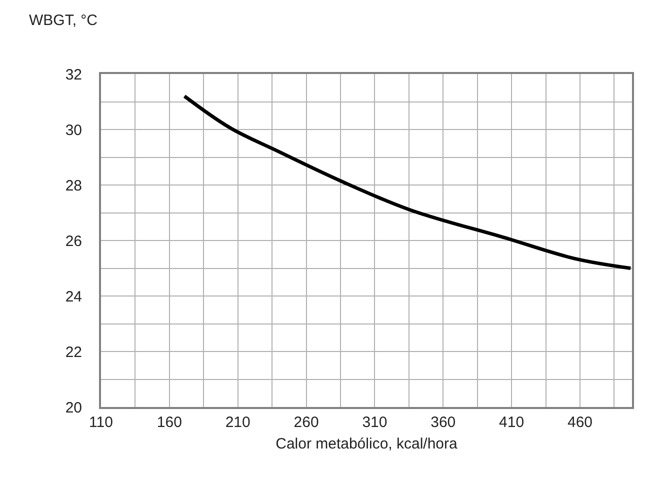  Describe the element at coordinates (73, 185) in the screenshot. I see `y-tick-label: 28` at that location.